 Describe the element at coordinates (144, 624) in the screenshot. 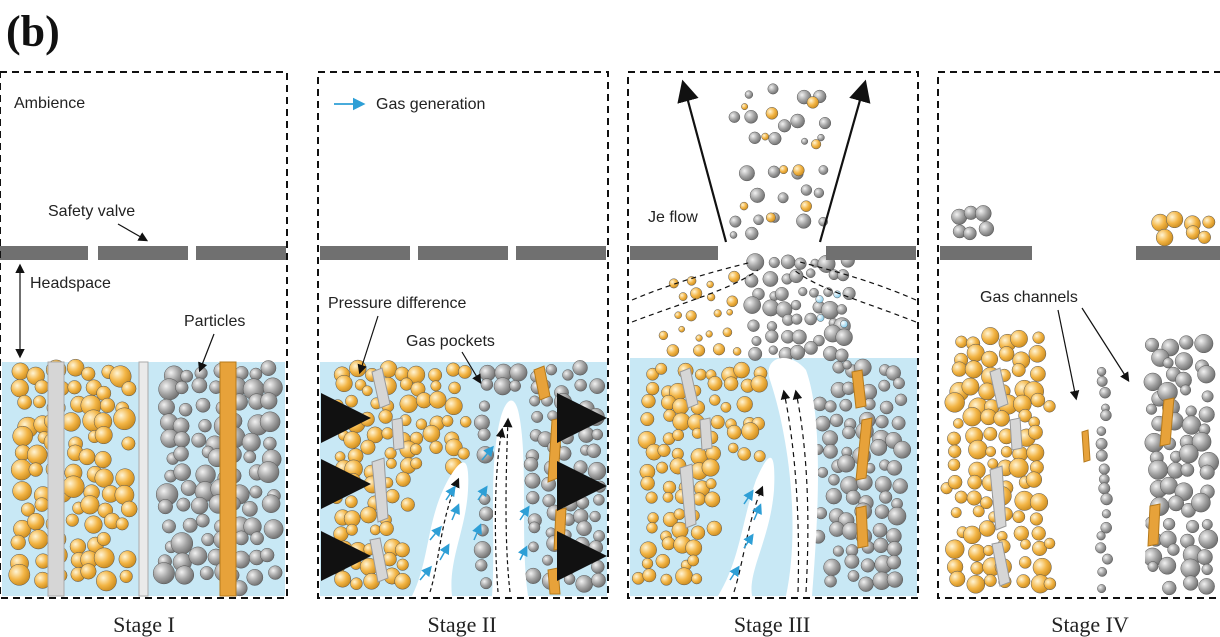

I see `stage-1-caption: Stage I` at that location.